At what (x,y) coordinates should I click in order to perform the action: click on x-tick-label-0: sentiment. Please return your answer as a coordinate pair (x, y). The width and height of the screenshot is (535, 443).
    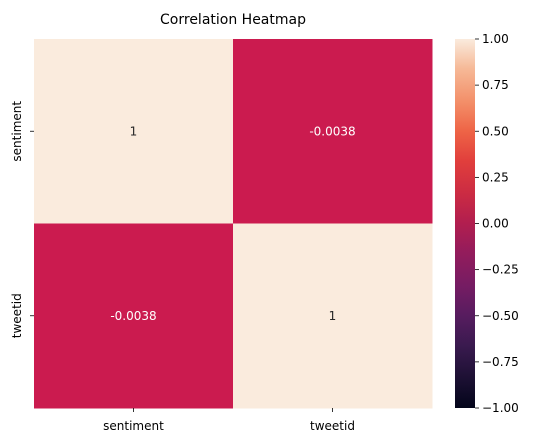
    Looking at the image, I should click on (133, 426).